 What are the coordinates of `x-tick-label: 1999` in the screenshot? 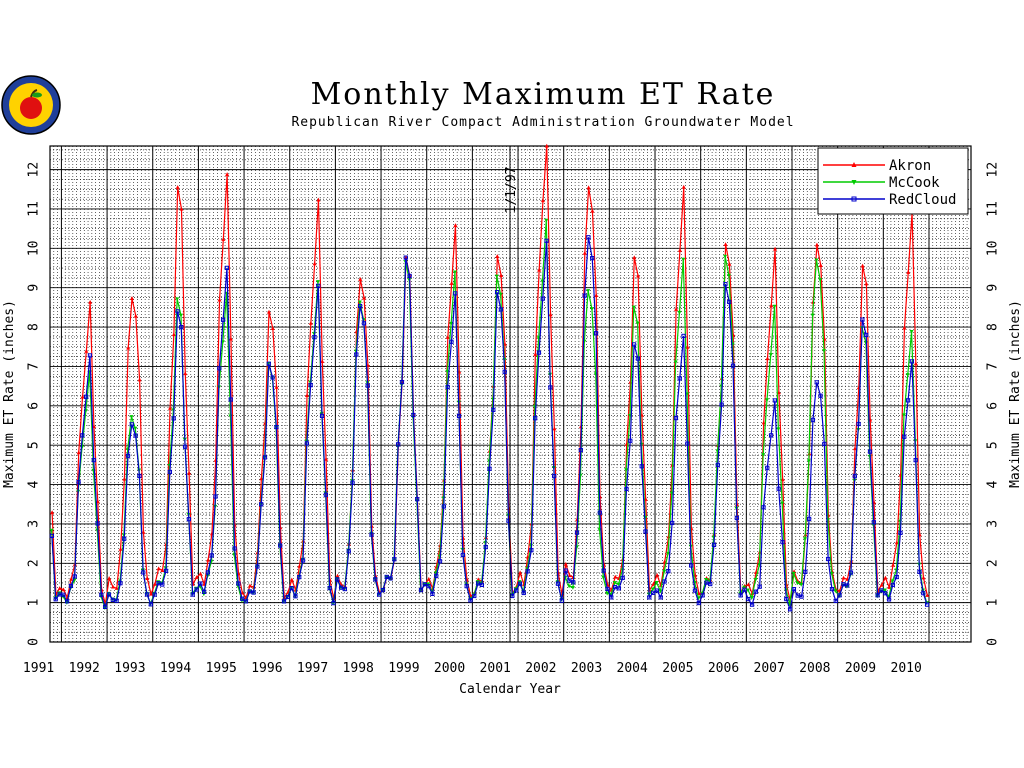 It's located at (403, 668).